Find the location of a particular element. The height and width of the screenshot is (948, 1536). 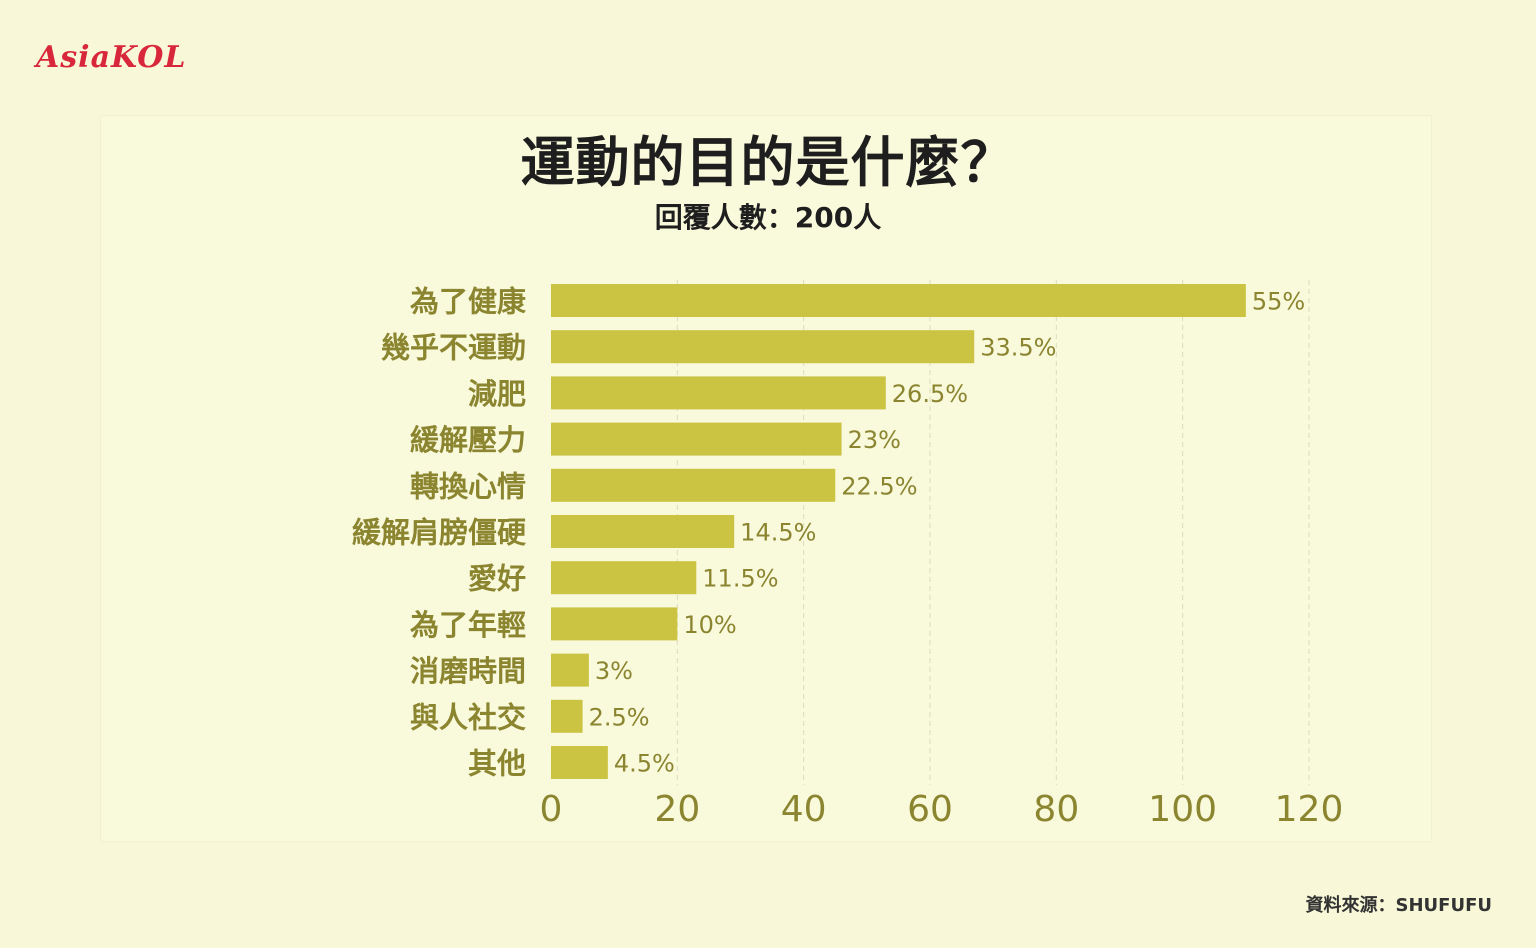

value-label: 4.5% is located at coordinates (644, 764).